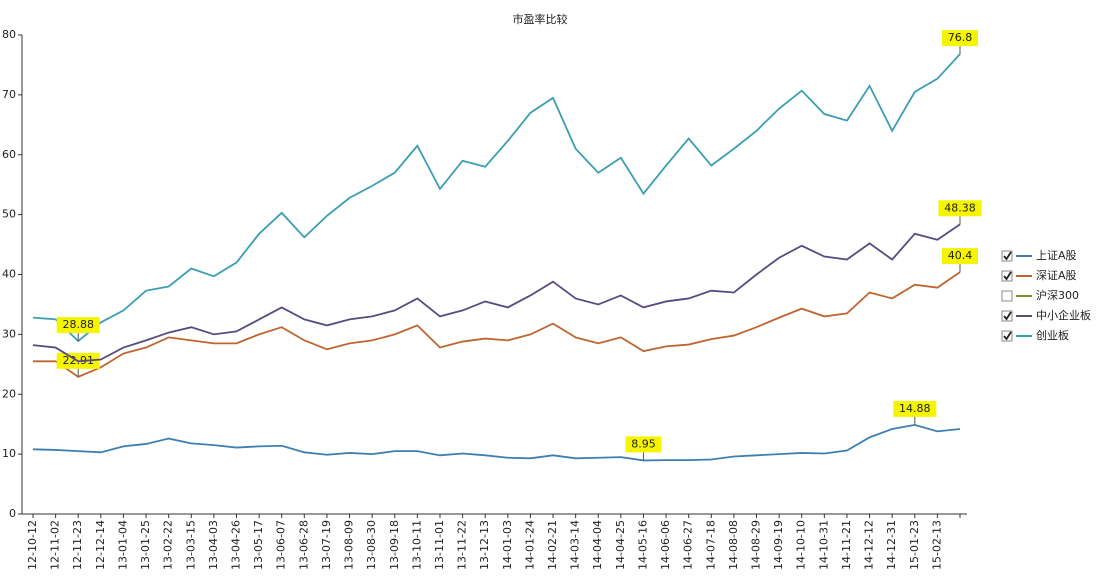 This screenshot has width=1107, height=577. What do you see at coordinates (122, 545) in the screenshot?
I see `x-tick-label: 13-01-04` at bounding box center [122, 545].